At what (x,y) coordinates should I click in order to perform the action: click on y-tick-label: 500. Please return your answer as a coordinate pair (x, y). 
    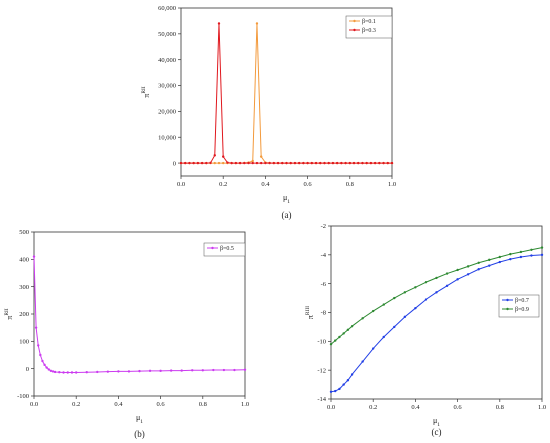
    Looking at the image, I should click on (24, 232).